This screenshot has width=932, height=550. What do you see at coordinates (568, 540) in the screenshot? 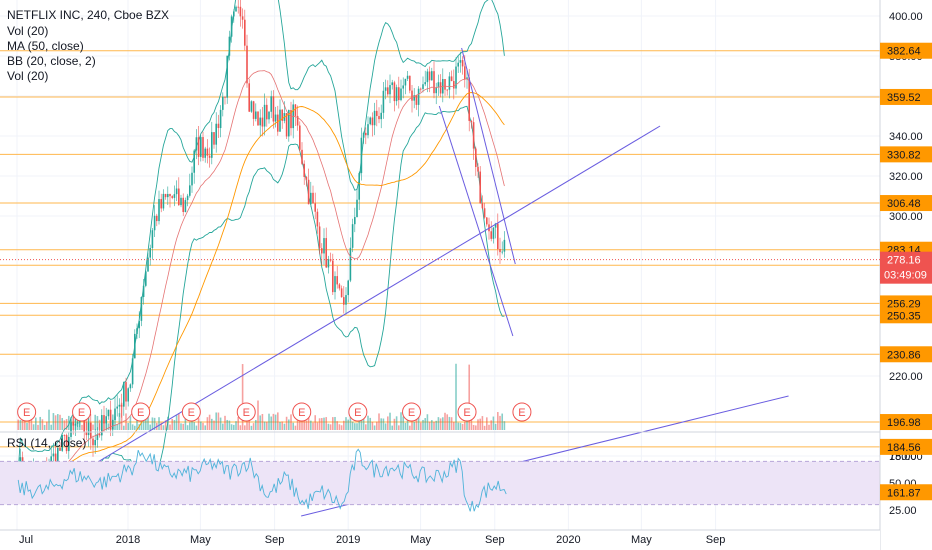
I see `time-tick-label: 2020` at bounding box center [568, 540].